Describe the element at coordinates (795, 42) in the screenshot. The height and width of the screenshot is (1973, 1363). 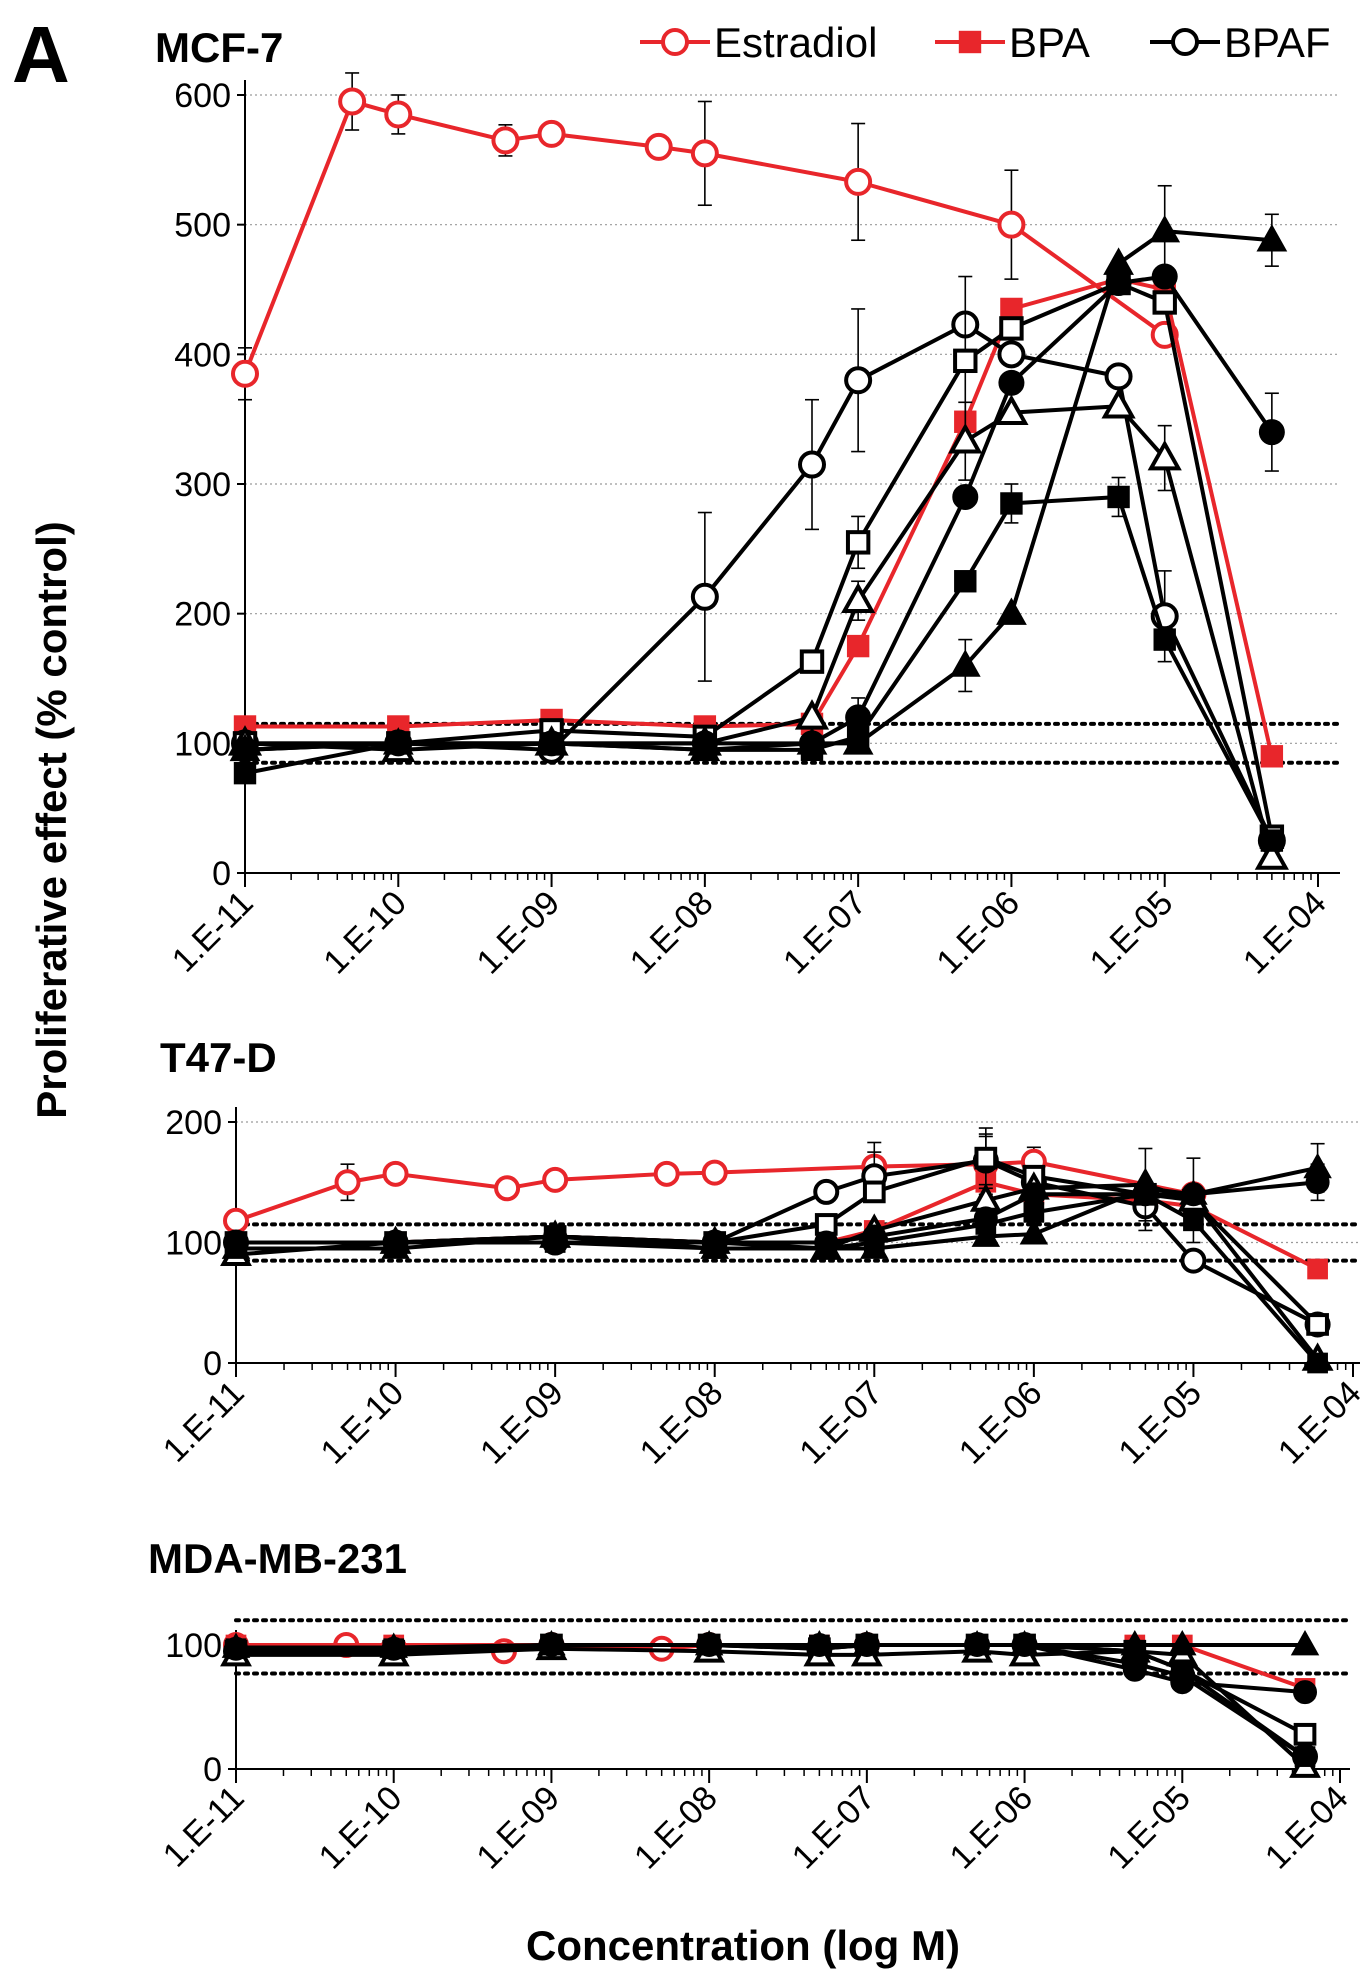
I see `legend-label: Estradiol` at that location.